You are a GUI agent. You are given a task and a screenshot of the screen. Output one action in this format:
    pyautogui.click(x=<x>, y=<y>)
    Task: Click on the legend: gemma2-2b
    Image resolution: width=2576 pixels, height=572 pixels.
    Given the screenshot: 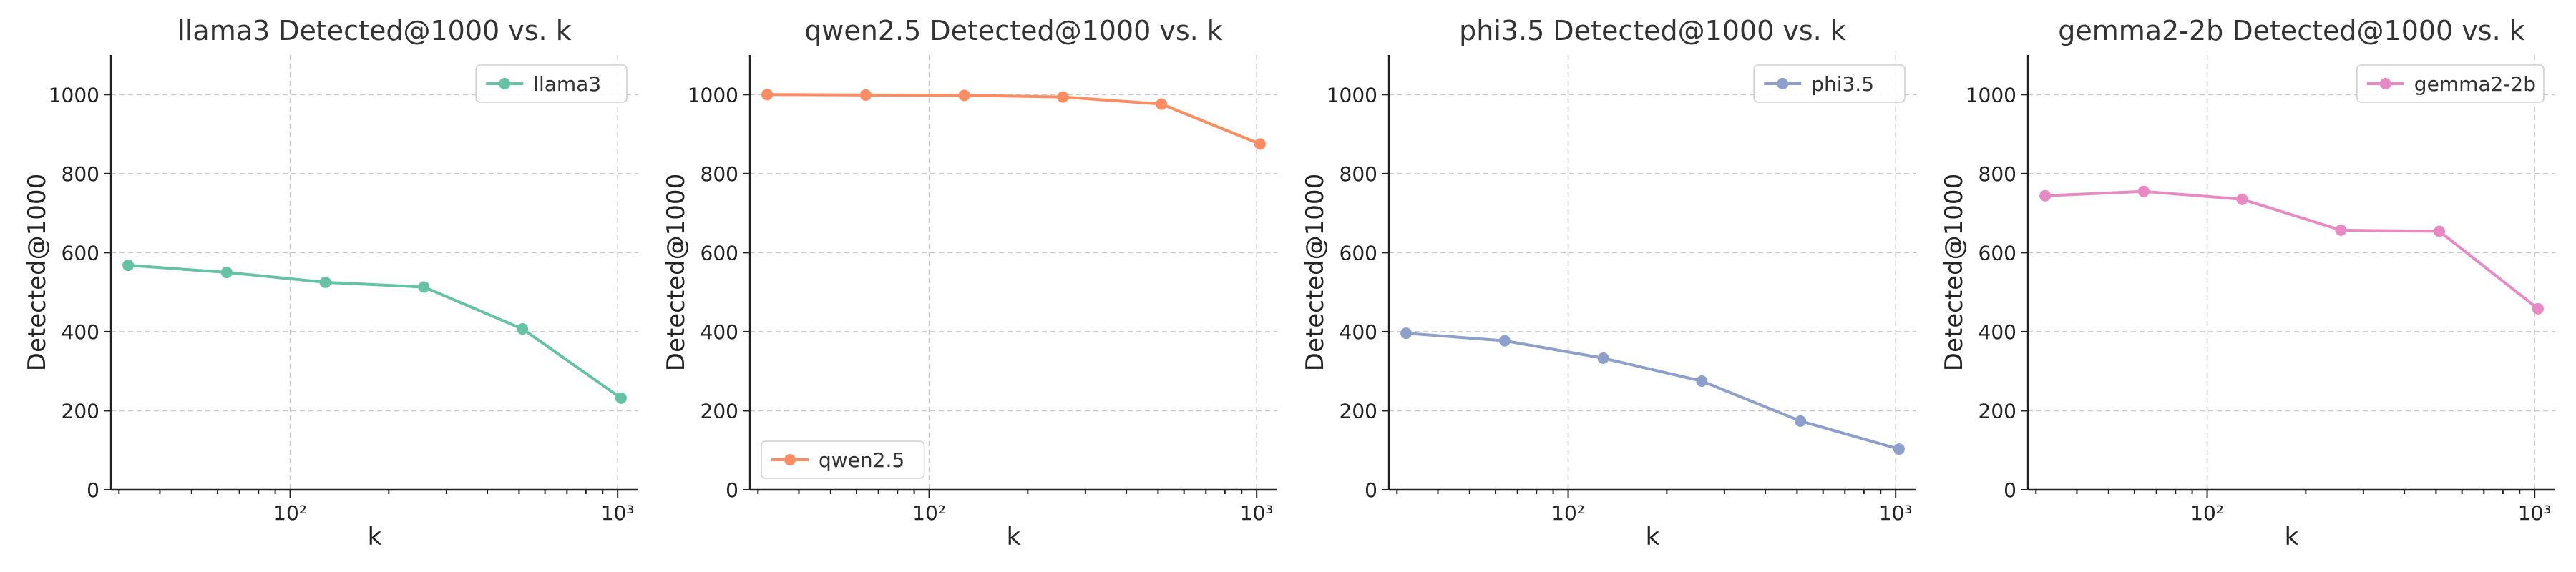 What is the action you would take?
    pyautogui.click(x=2450, y=83)
    